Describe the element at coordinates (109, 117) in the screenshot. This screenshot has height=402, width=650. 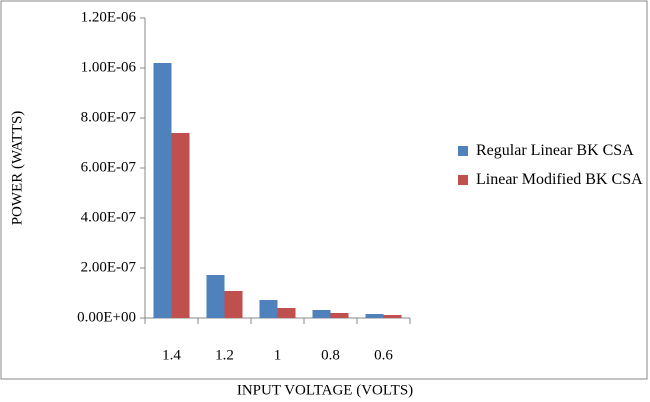
I see `y-tick-label: 8.00E-07` at that location.